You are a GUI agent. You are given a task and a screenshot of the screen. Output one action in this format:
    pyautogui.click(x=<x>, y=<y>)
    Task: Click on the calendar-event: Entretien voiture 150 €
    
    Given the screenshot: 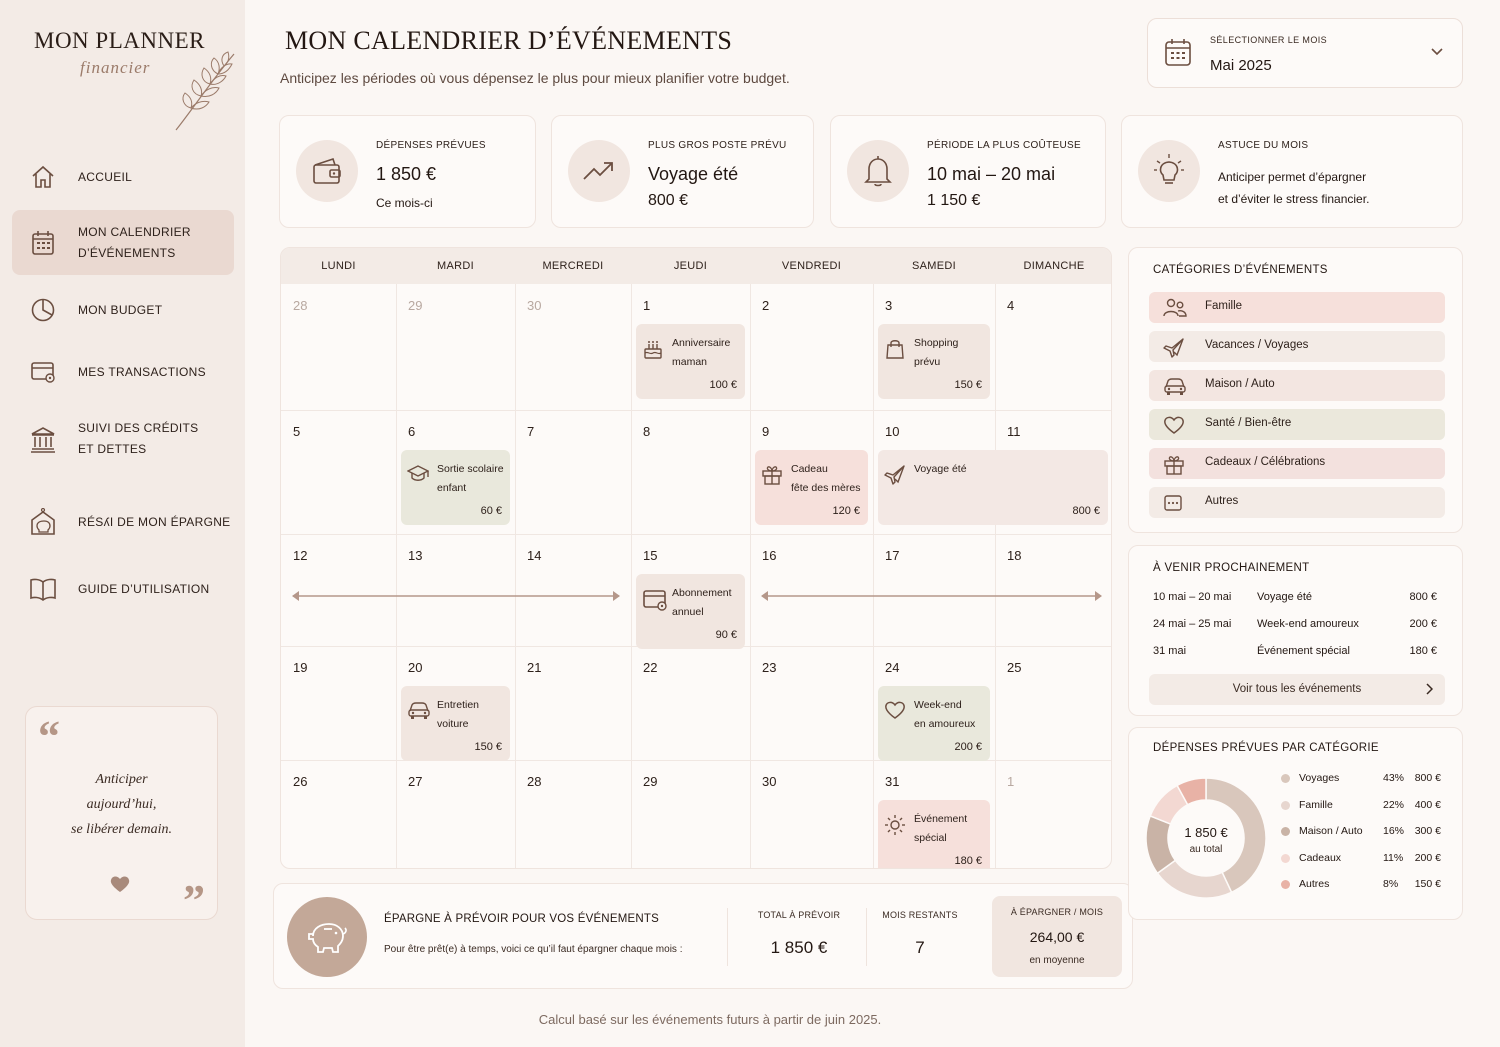 What is the action you would take?
    pyautogui.click(x=455, y=723)
    